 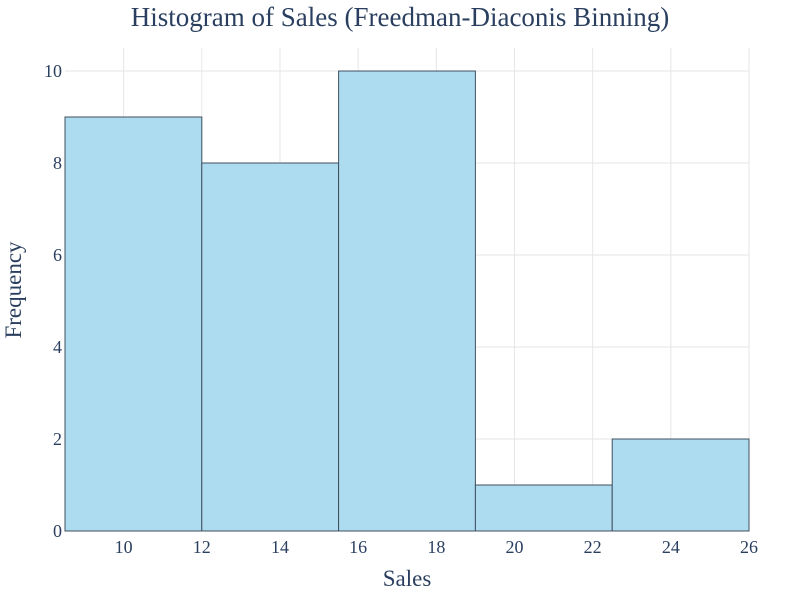 I want to click on x-axis-title: Sales, so click(x=407, y=578).